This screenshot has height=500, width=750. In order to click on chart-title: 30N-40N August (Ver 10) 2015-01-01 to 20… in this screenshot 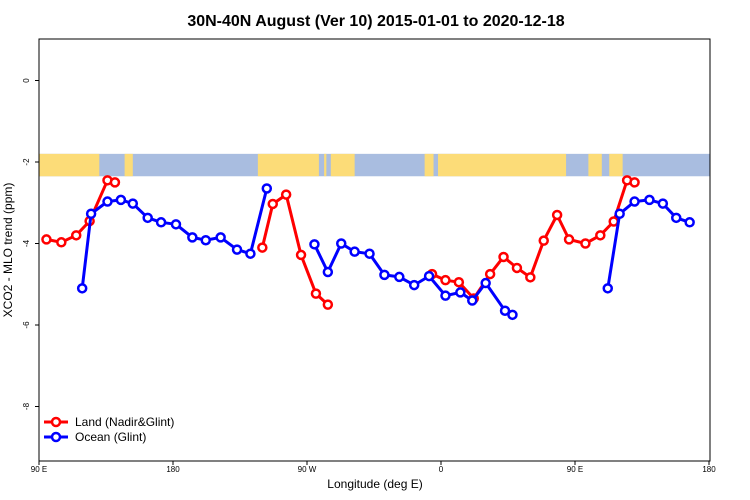, I will do `click(375, 21)`.